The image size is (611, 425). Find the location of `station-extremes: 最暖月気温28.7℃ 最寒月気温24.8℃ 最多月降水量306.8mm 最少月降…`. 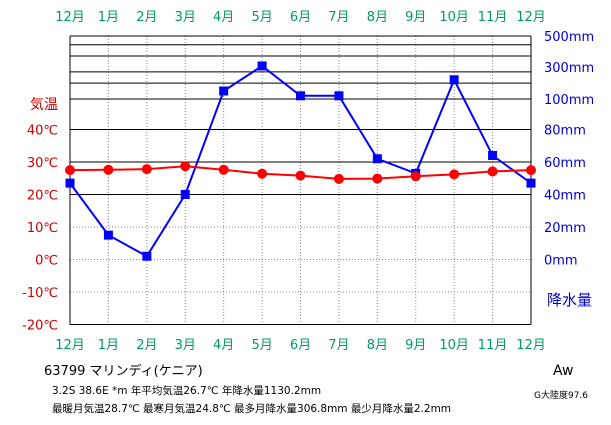

station-extremes: 最暖月気温28.7℃ 最寒月気温24.8℃ 最多月降水量306.8mm 最少月降… is located at coordinates (252, 409).